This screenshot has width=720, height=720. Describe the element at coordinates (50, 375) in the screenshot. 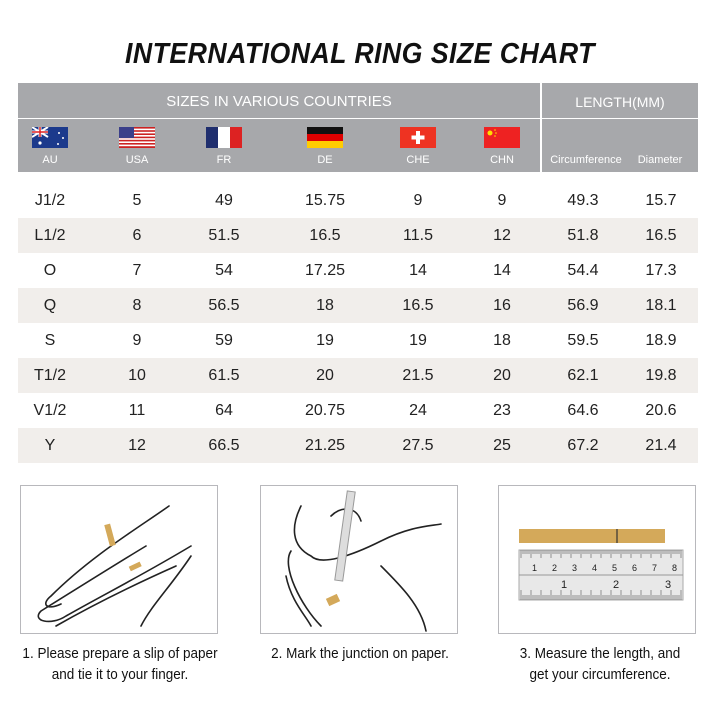

I see `cell-au: T1/2` at that location.